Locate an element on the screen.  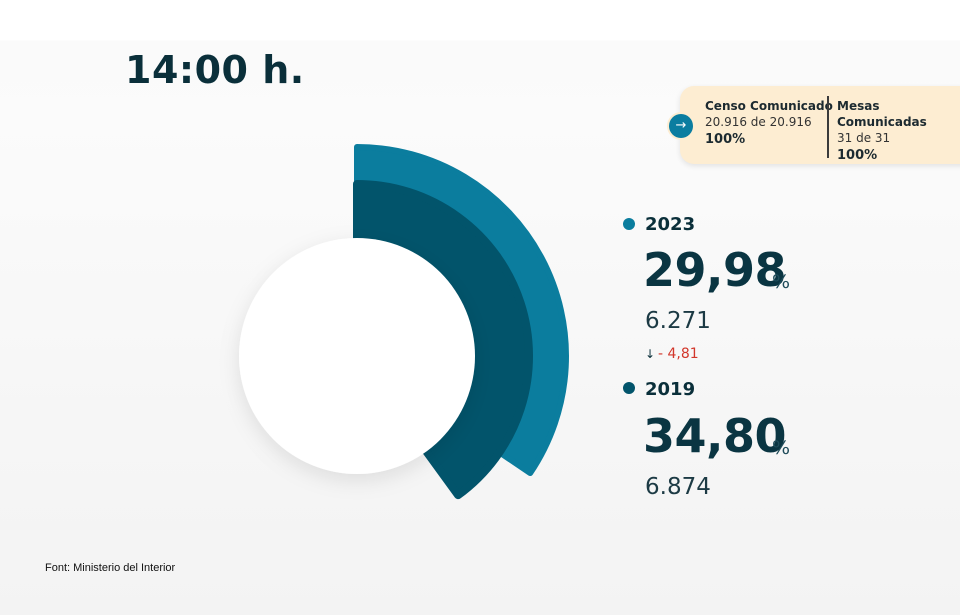
census-percent: 100% is located at coordinates (725, 139).